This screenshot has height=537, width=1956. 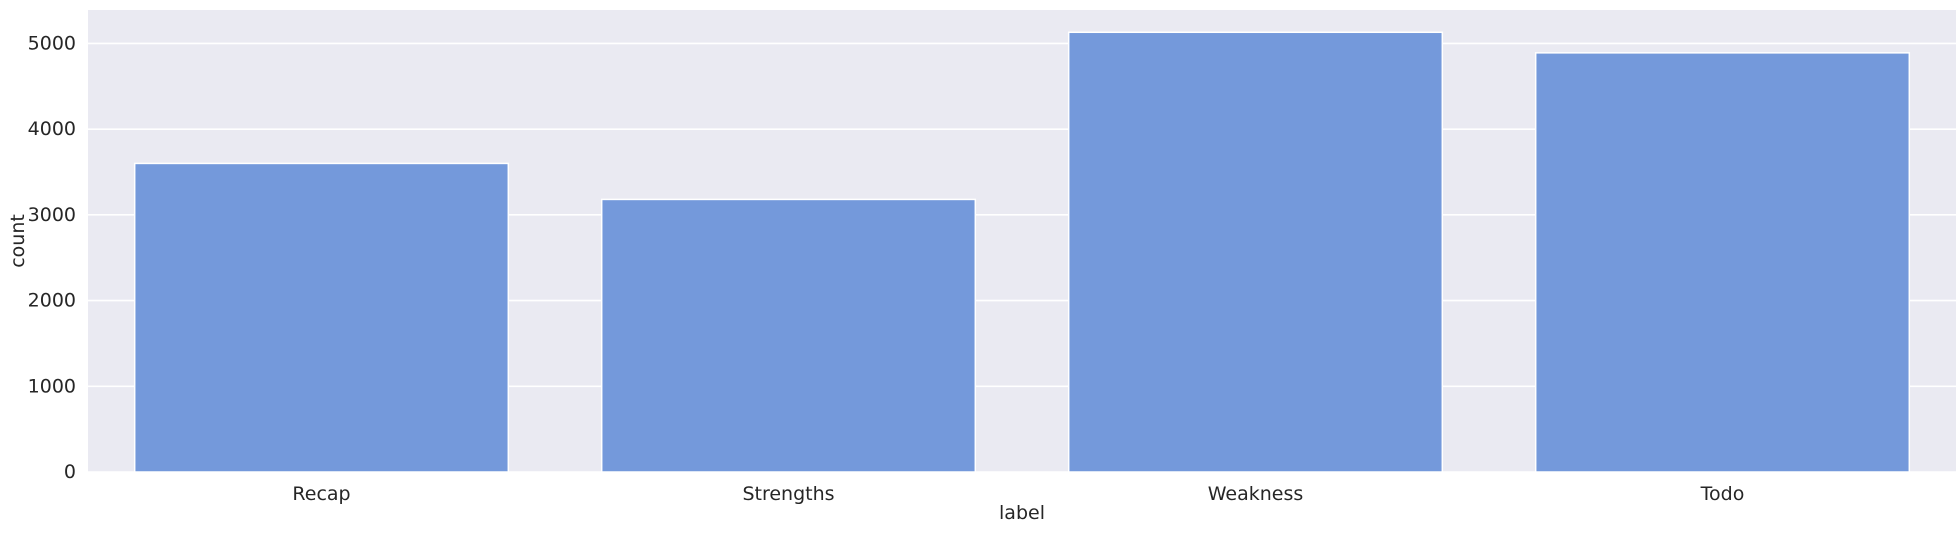 What do you see at coordinates (788, 335) in the screenshot?
I see `bar-strengths` at bounding box center [788, 335].